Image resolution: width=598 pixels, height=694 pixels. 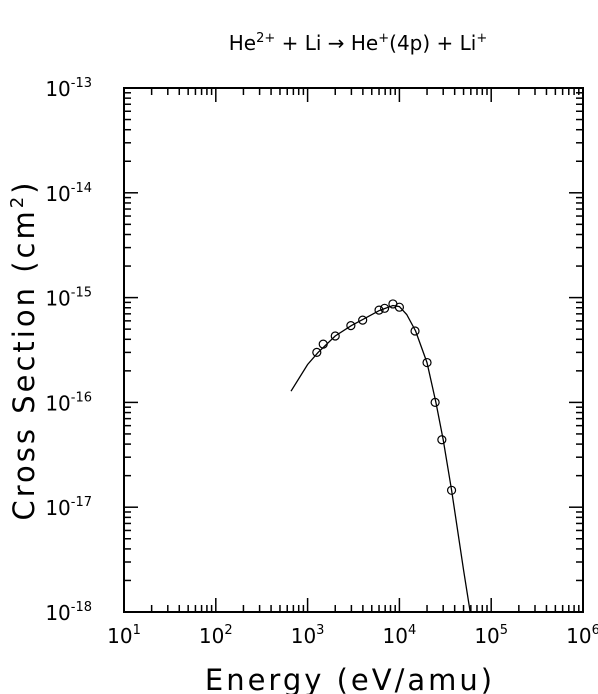 What do you see at coordinates (432, 43) in the screenshot?
I see `title-part: (4p) + Li` at bounding box center [432, 43].